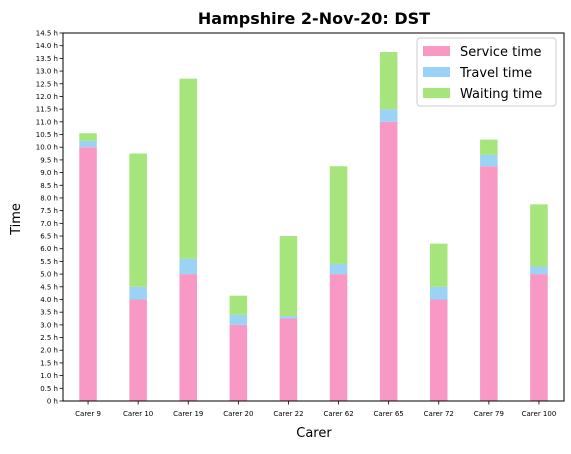  What do you see at coordinates (49, 186) in the screenshot?
I see `y-tick-label: 8.5 h` at bounding box center [49, 186].